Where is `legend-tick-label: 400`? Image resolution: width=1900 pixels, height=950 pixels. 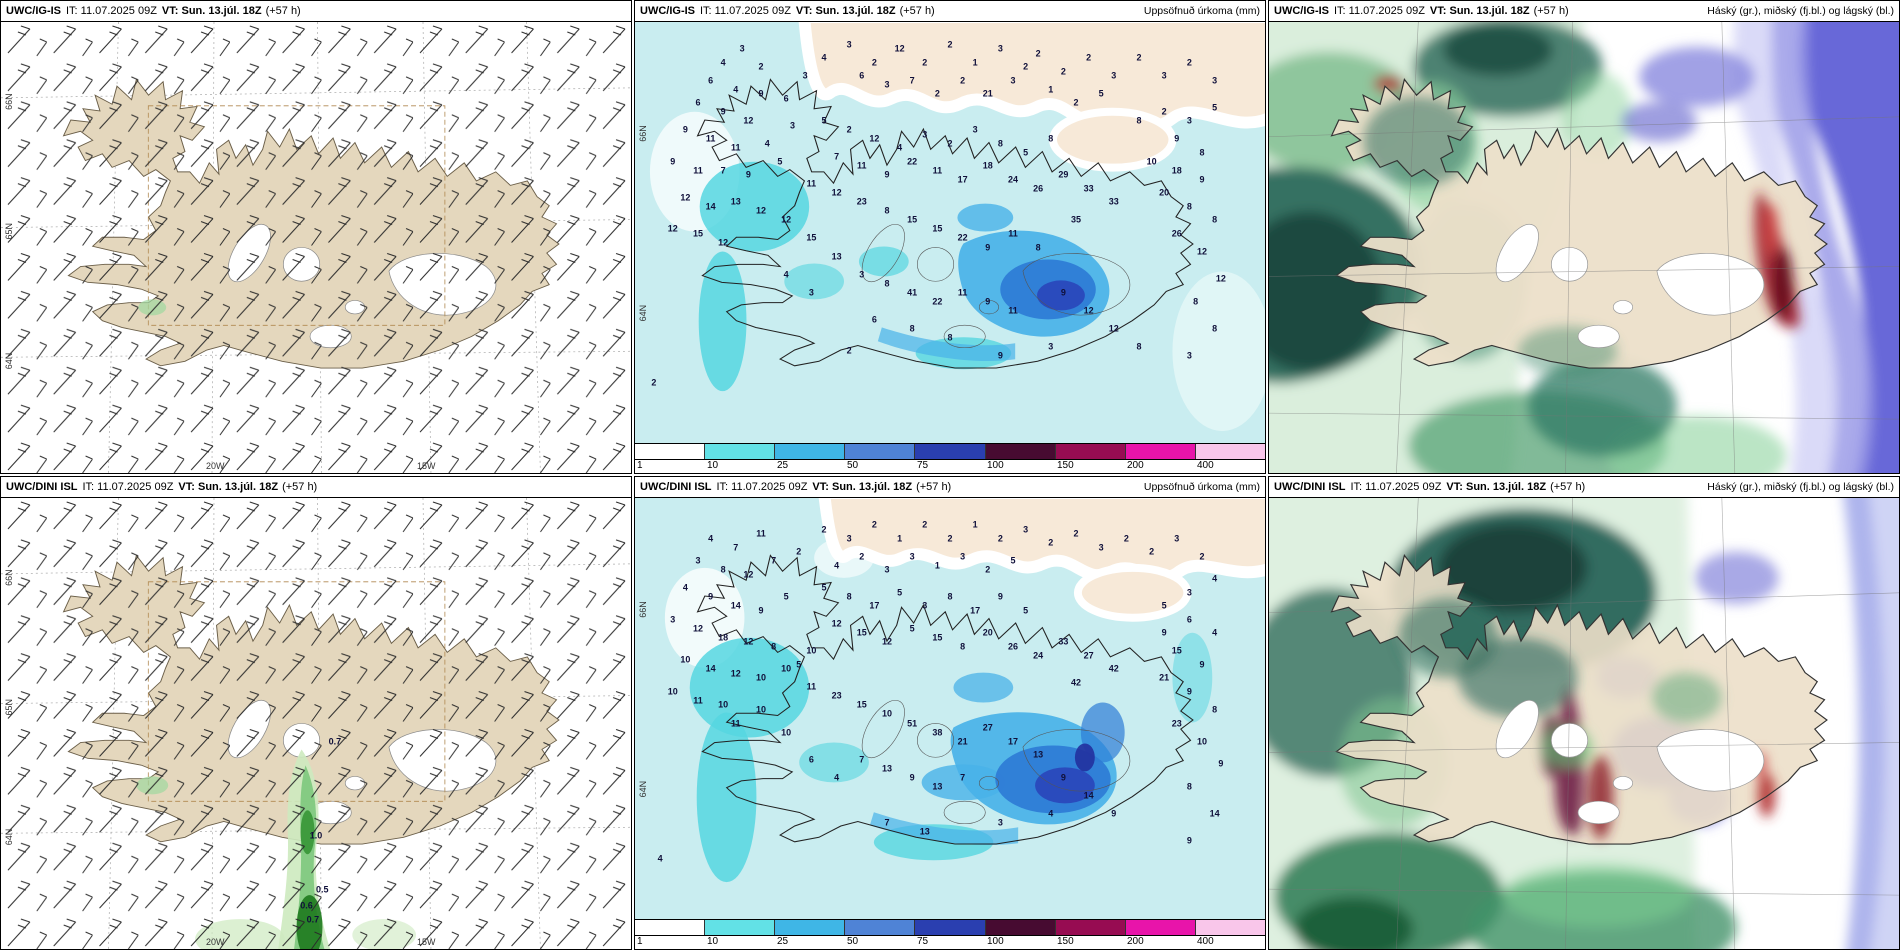
legend-tick-label: 400 is located at coordinates (1205, 465).